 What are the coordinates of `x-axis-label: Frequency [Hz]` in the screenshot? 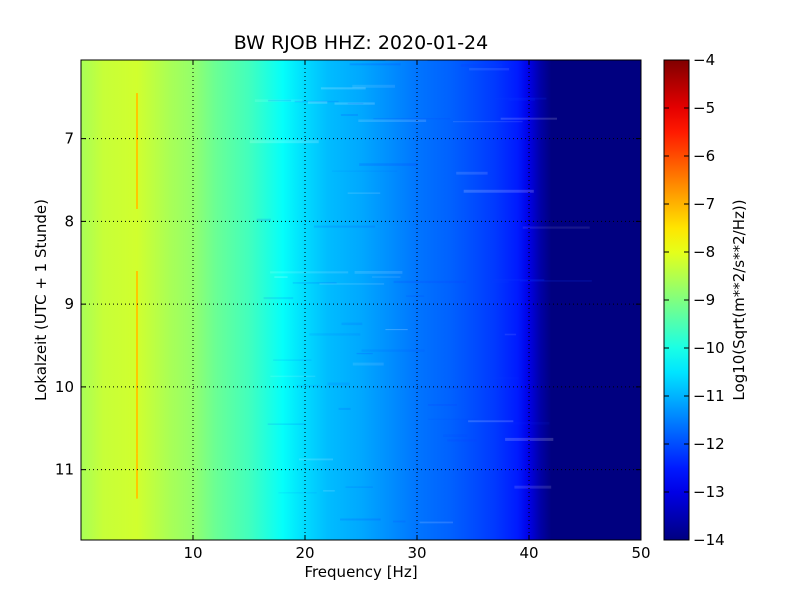 It's located at (360, 572).